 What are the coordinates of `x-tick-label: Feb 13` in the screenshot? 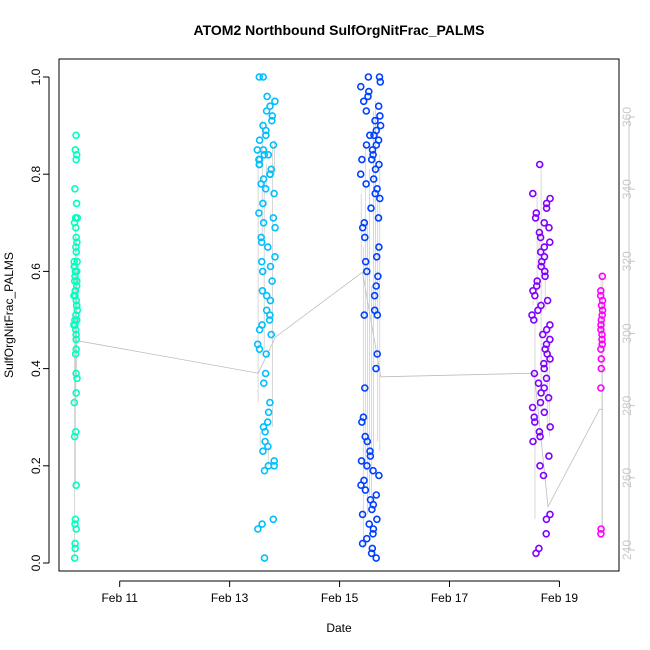 It's located at (230, 598).